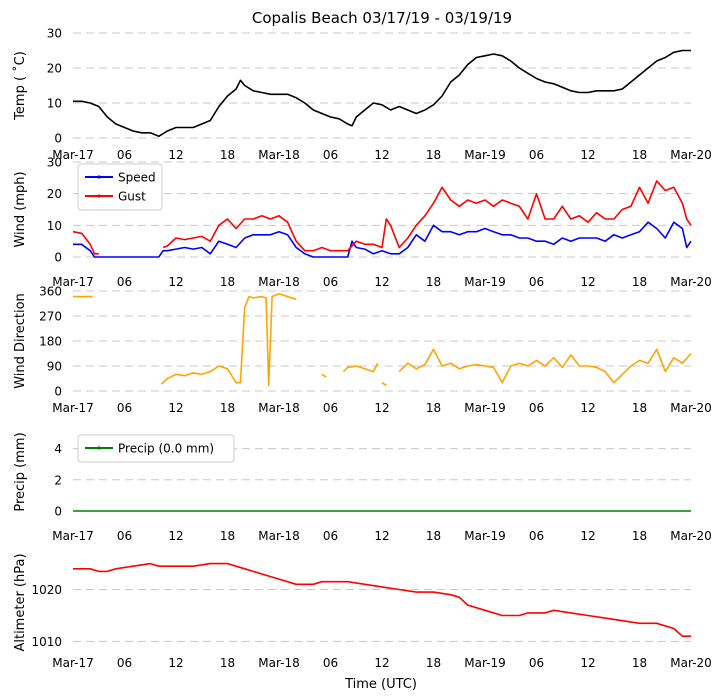 The image size is (723, 700). Describe the element at coordinates (58, 480) in the screenshot. I see `y-tick-label: 2` at that location.